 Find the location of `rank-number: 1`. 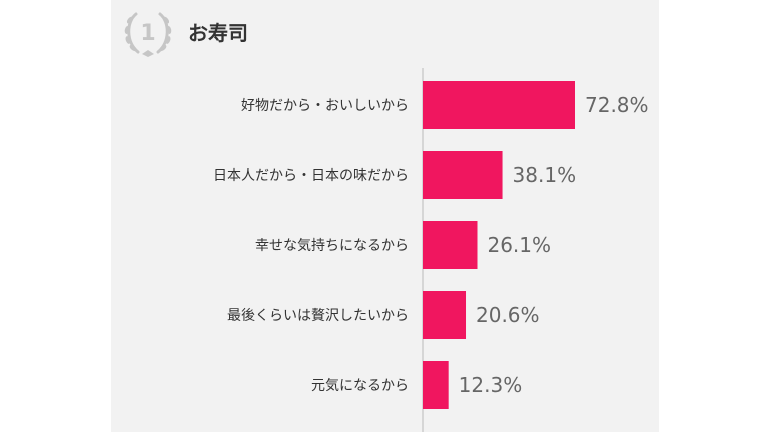

rank-number: 1 is located at coordinates (147, 33).